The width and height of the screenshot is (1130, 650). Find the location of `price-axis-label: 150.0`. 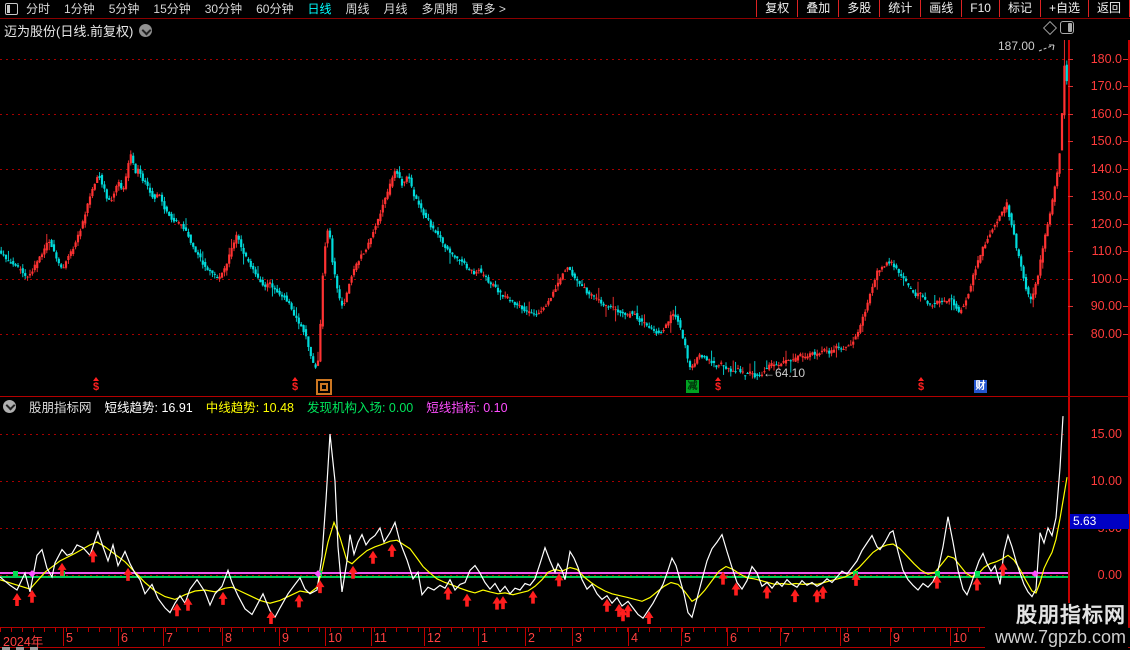

price-axis-label: 150.0 is located at coordinates (1106, 141).